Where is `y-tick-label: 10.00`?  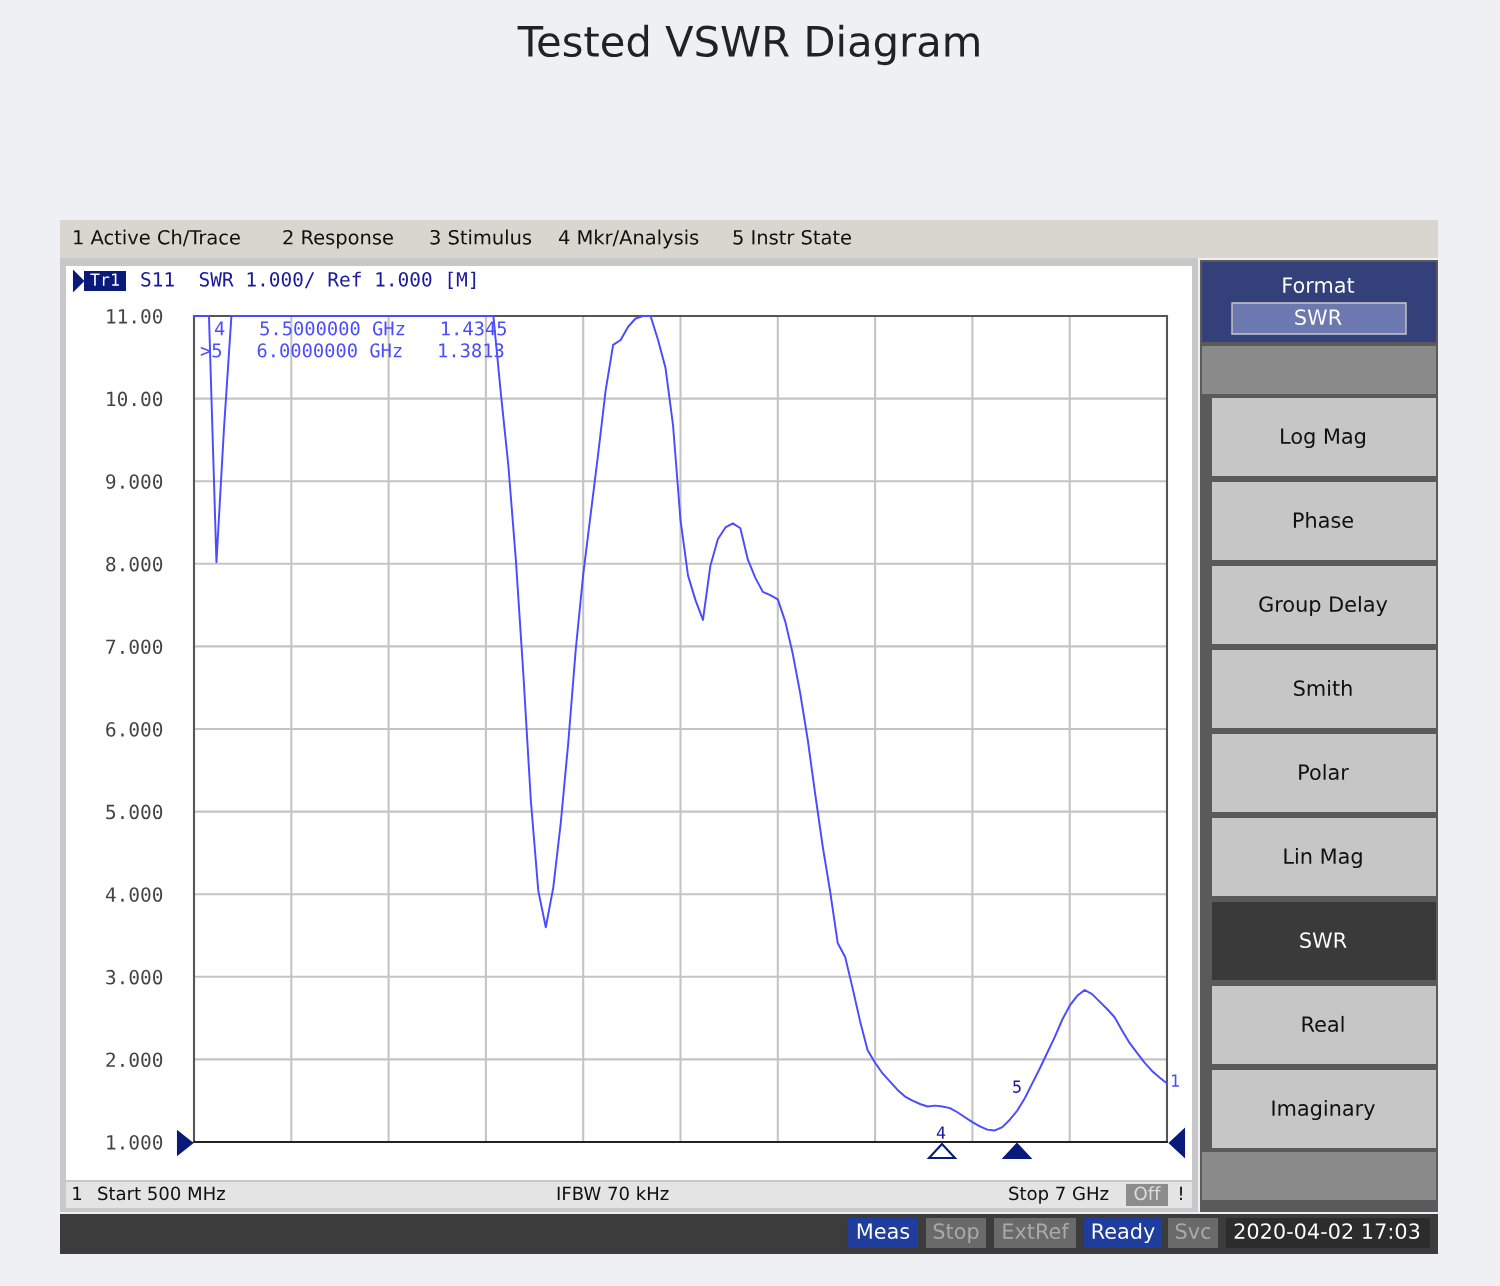 y-tick-label: 10.00 is located at coordinates (135, 399).